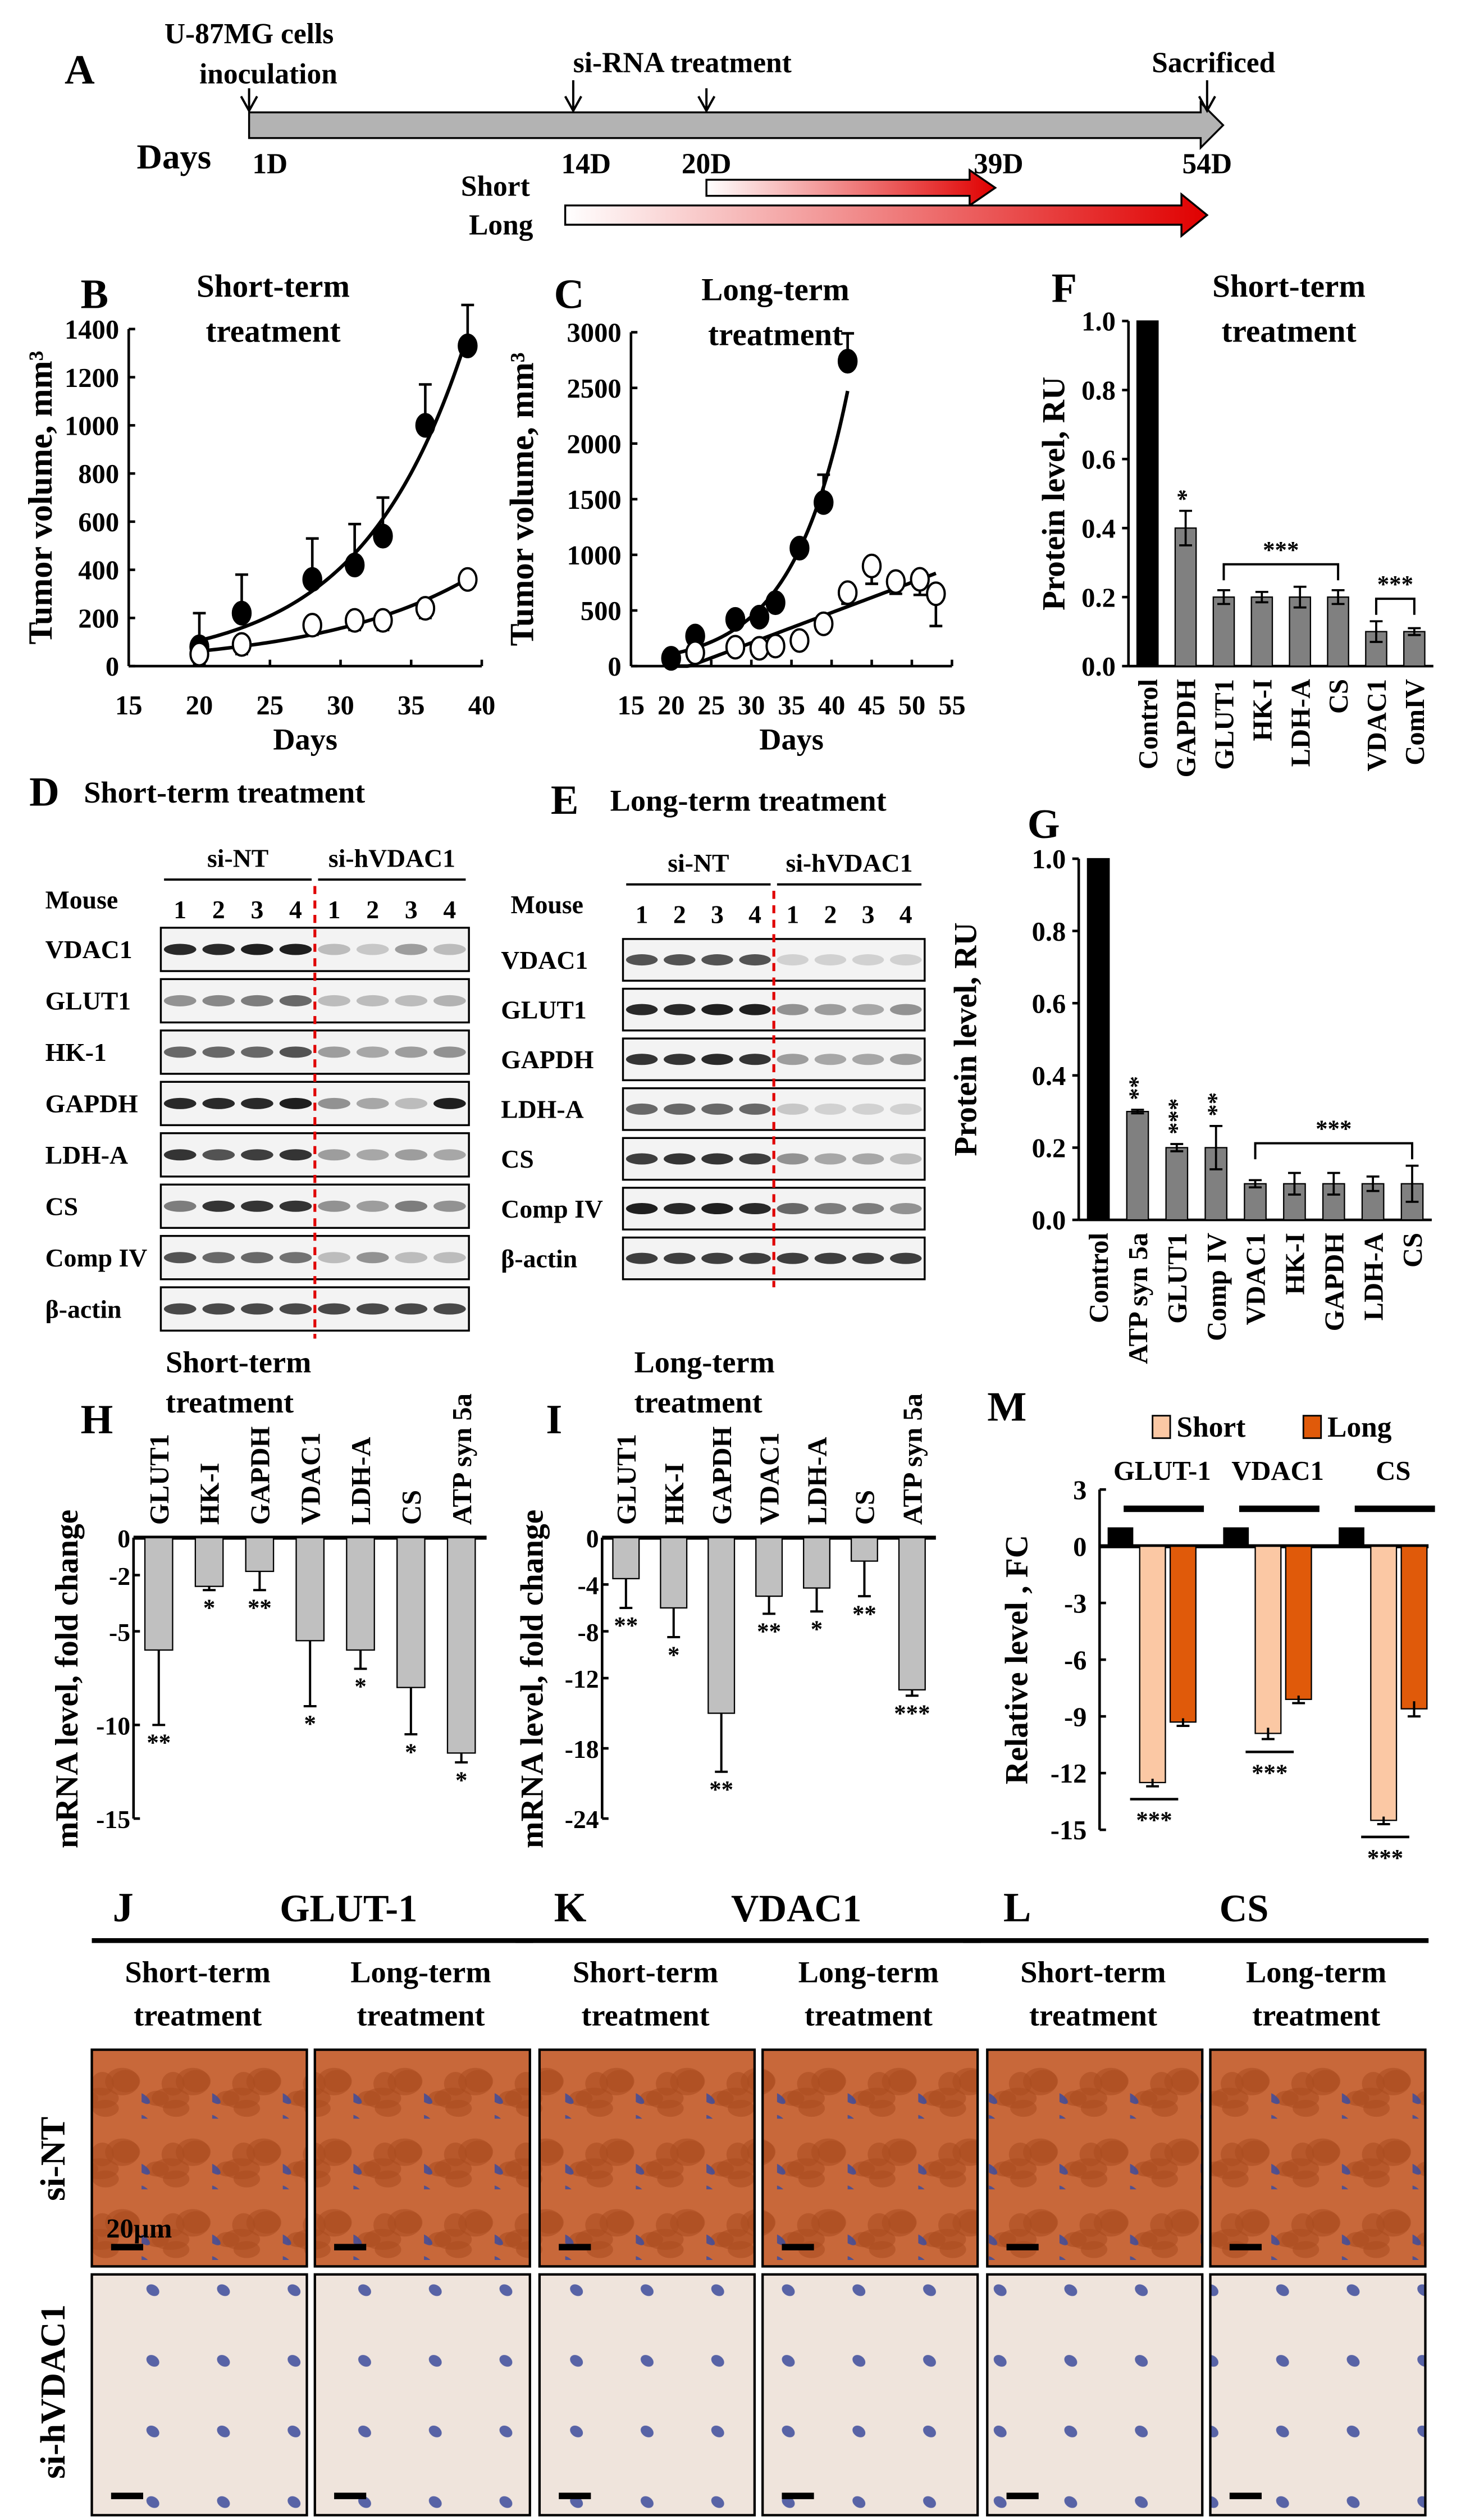 The width and height of the screenshot is (1461, 2520). I want to click on lane-number: 3, so click(411, 909).